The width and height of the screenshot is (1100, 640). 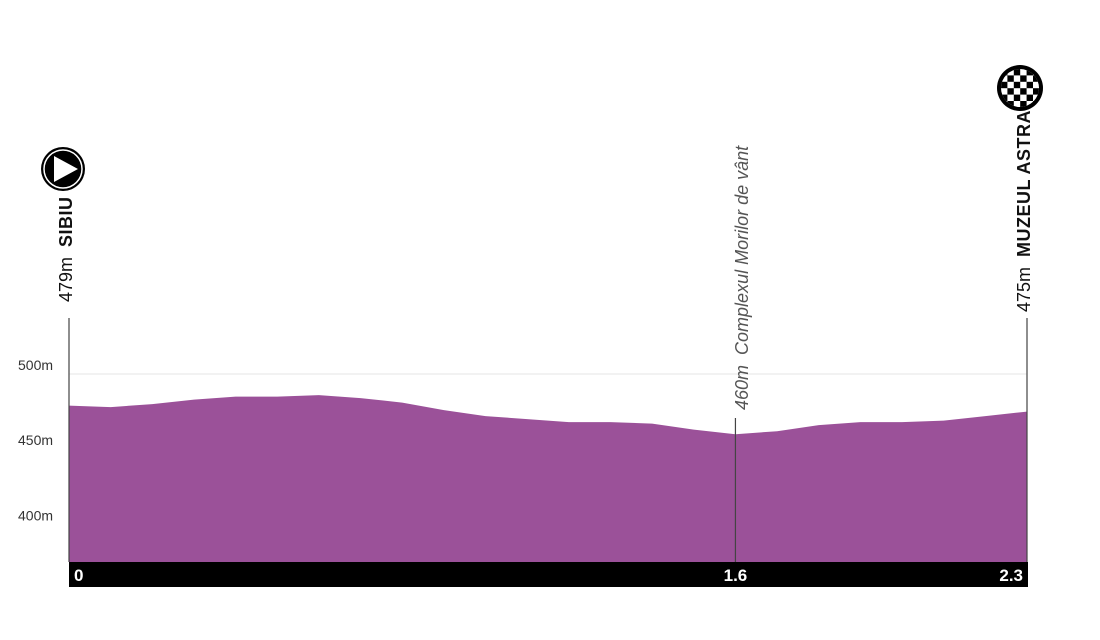 I want to click on start-label: 479m SIBIU, so click(x=66, y=249).